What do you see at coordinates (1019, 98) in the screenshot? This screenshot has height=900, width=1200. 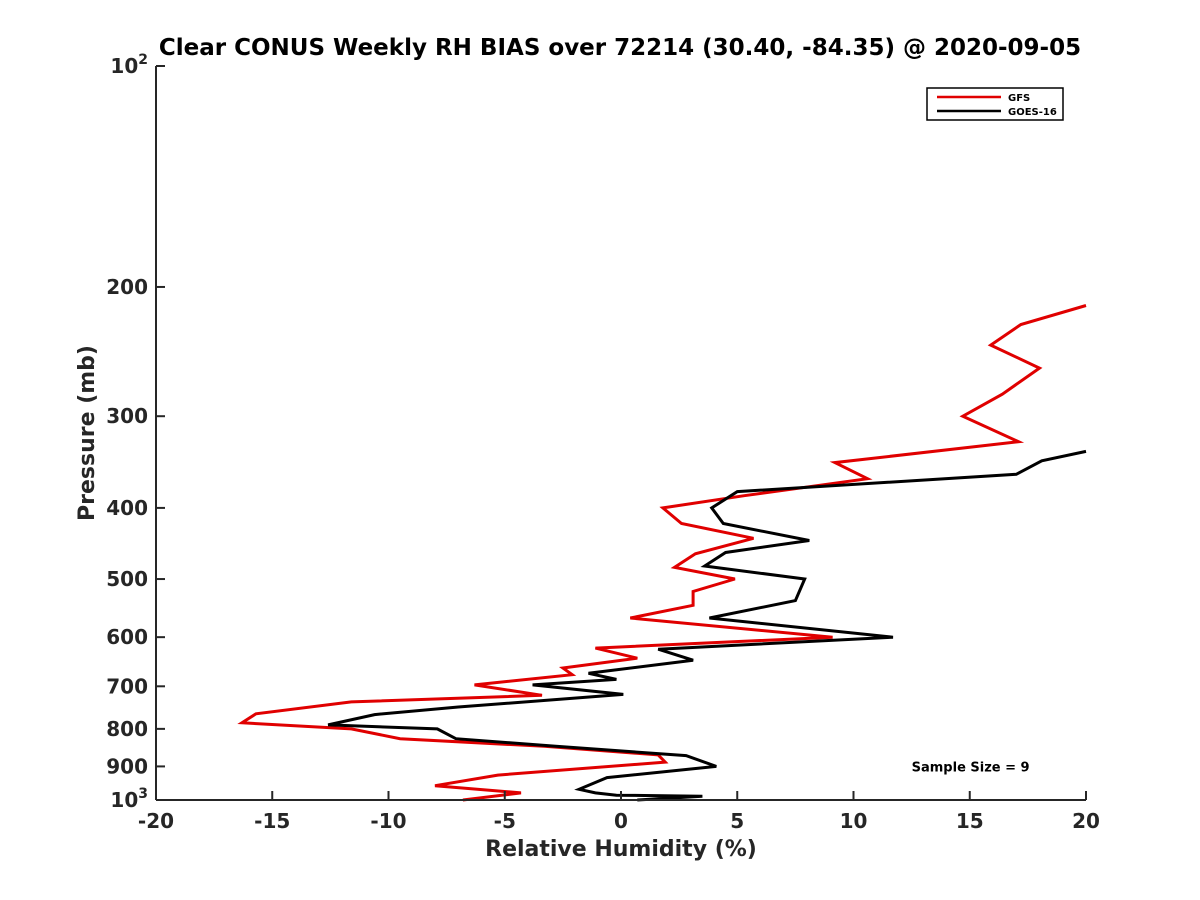 I see `legend-label-gfs: GFS` at bounding box center [1019, 98].